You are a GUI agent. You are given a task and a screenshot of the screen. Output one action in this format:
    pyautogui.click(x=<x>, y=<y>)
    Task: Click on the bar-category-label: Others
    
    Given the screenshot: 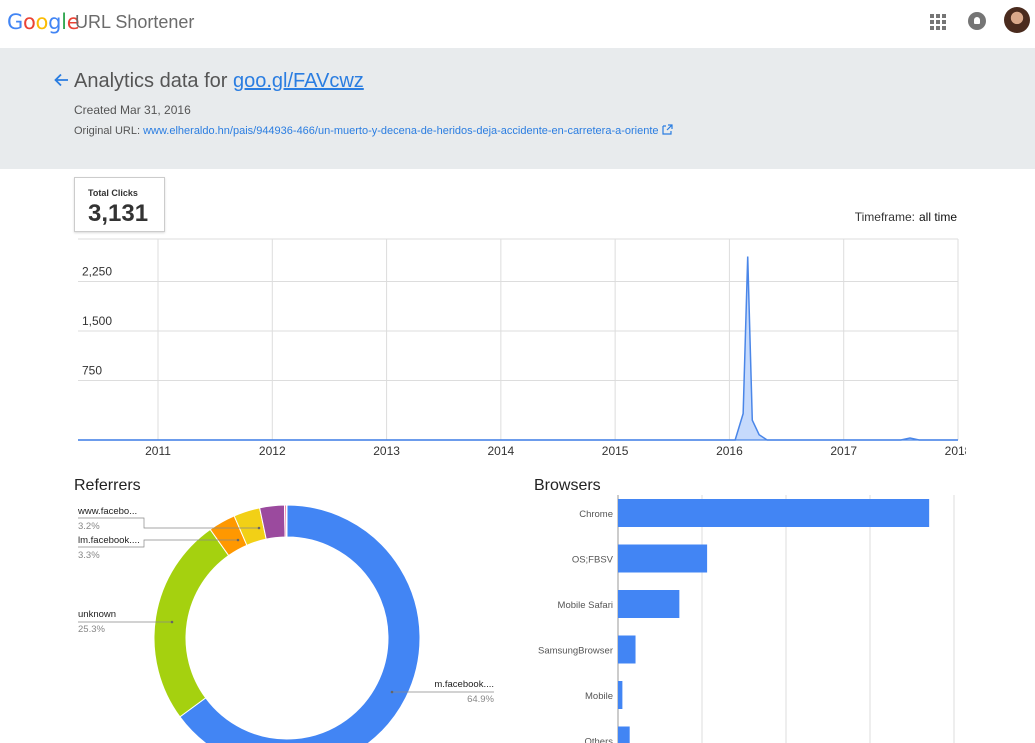 What is the action you would take?
    pyautogui.click(x=598, y=740)
    